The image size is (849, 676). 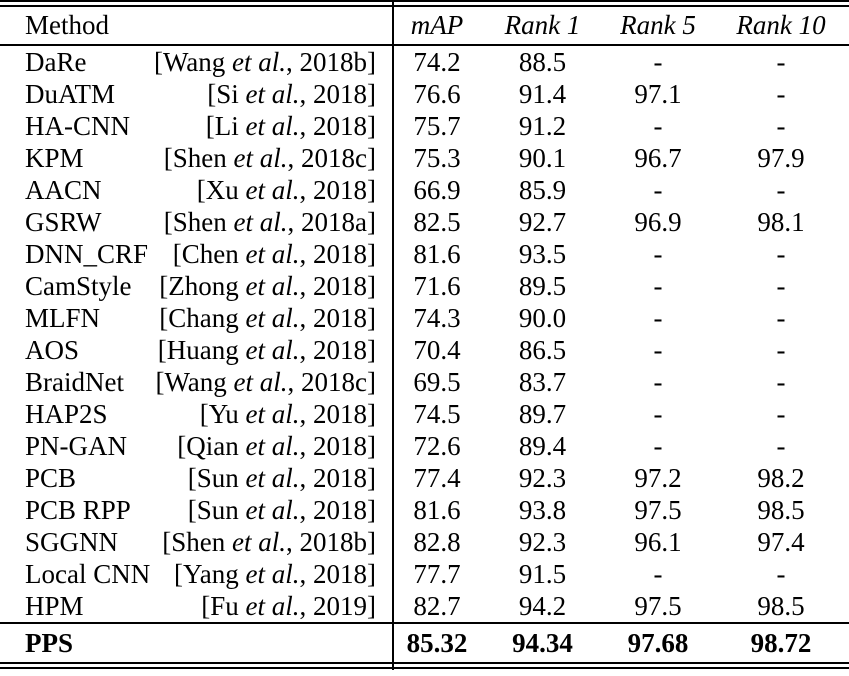 What do you see at coordinates (87, 253) in the screenshot?
I see `method-name: DNN_CRF` at bounding box center [87, 253].